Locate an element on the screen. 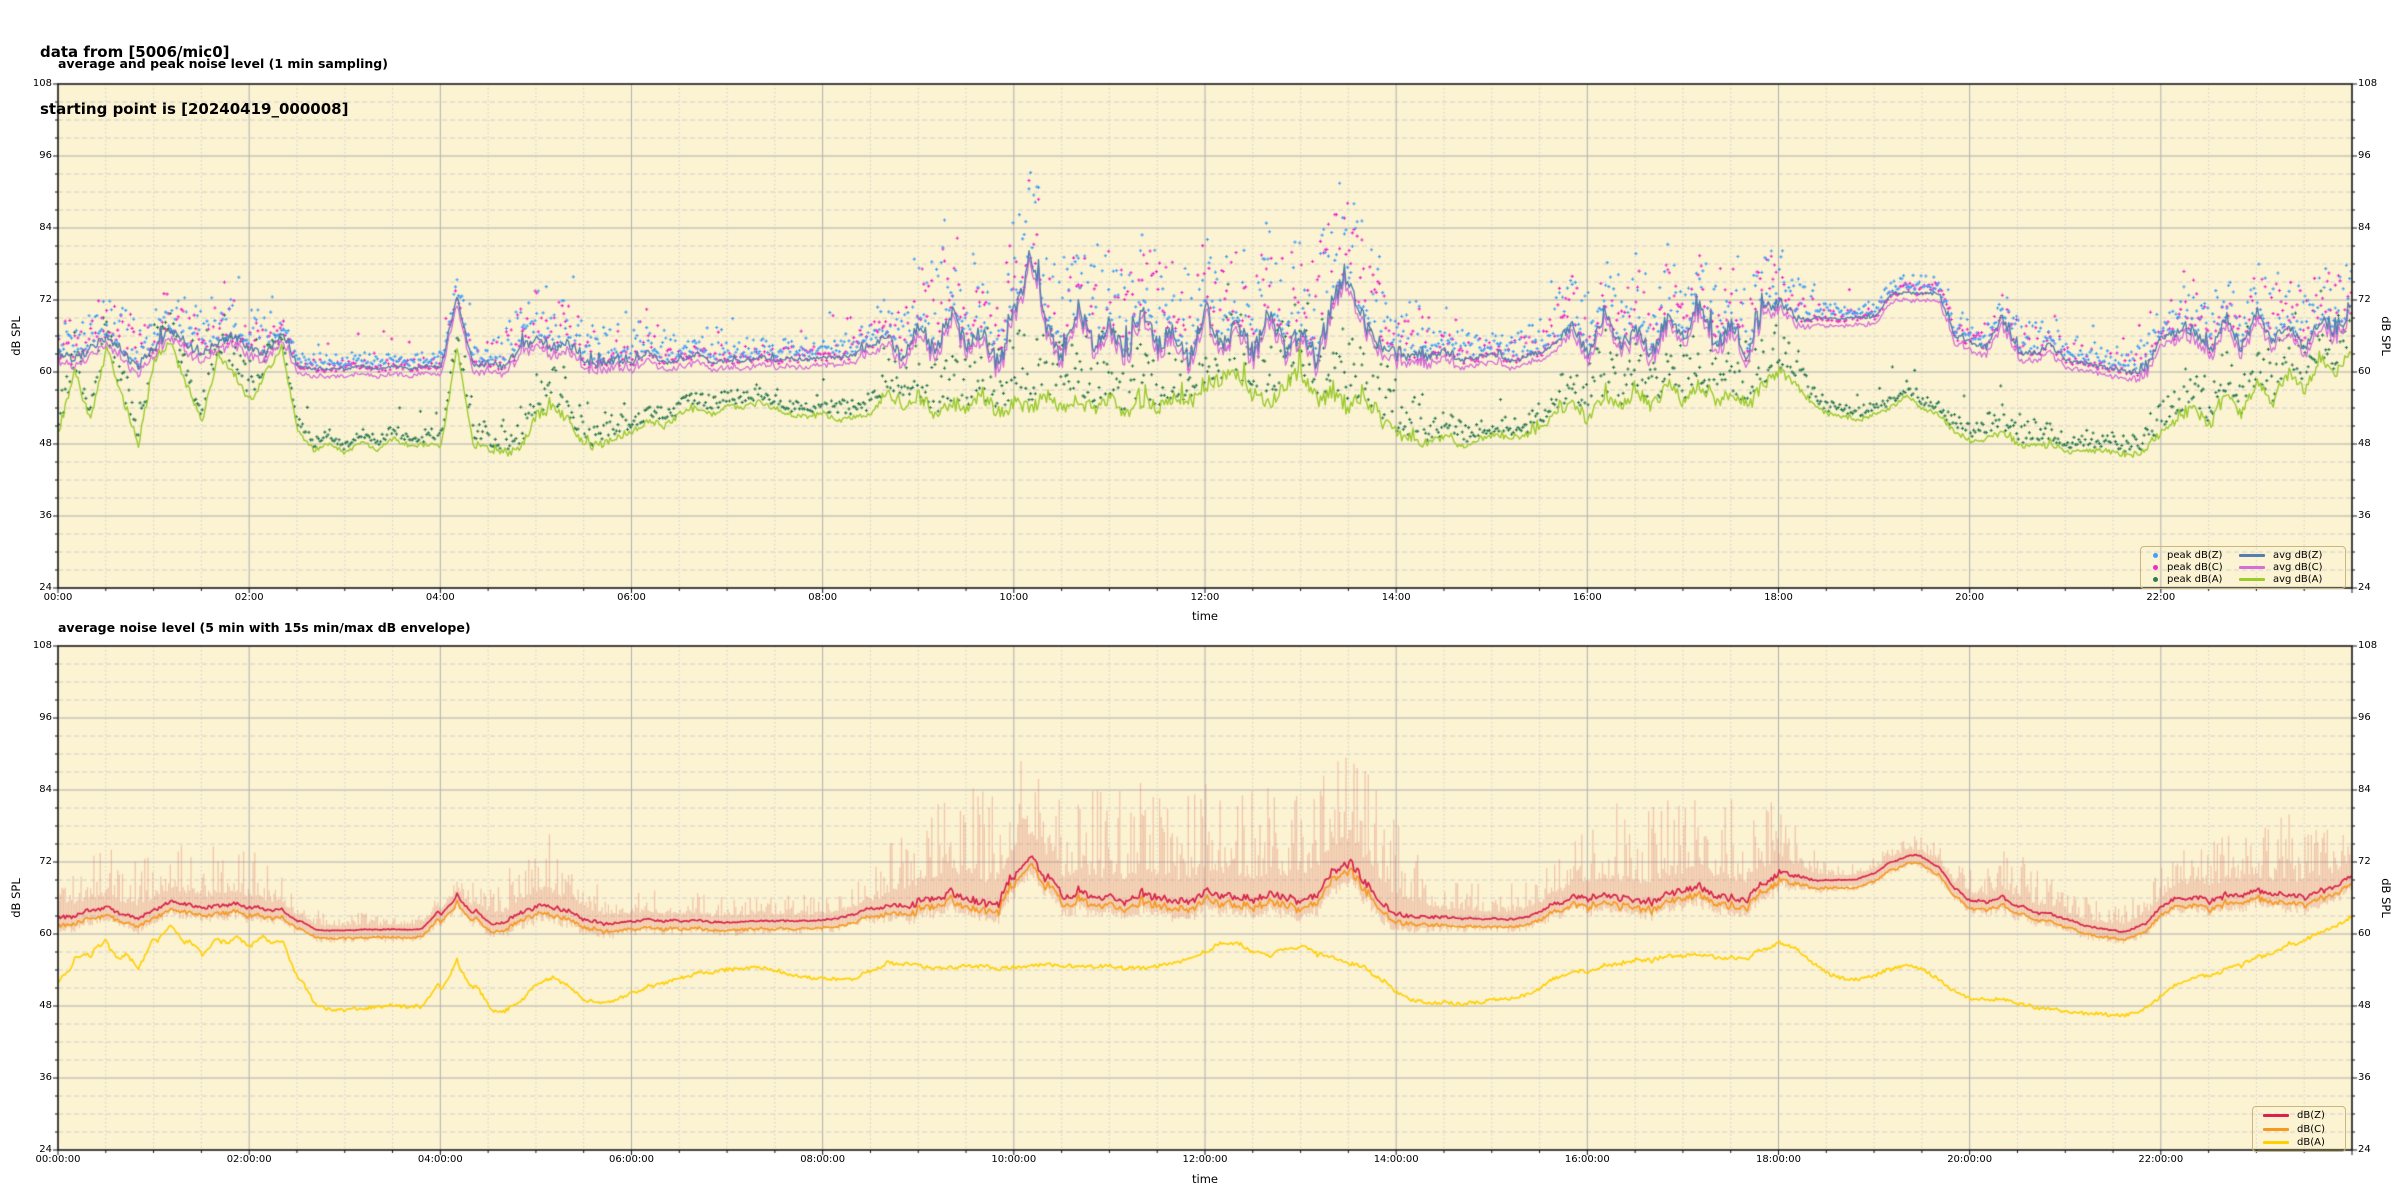 The height and width of the screenshot is (1200, 2400). x-tick-label: 06:00:00 is located at coordinates (631, 1159).